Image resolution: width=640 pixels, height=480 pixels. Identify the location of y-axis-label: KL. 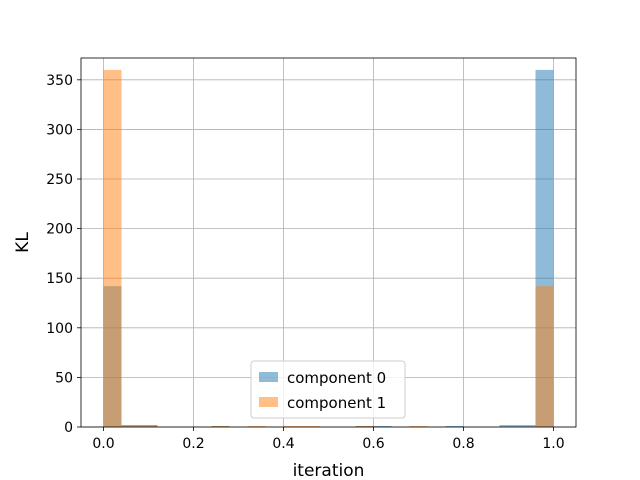
(23, 242).